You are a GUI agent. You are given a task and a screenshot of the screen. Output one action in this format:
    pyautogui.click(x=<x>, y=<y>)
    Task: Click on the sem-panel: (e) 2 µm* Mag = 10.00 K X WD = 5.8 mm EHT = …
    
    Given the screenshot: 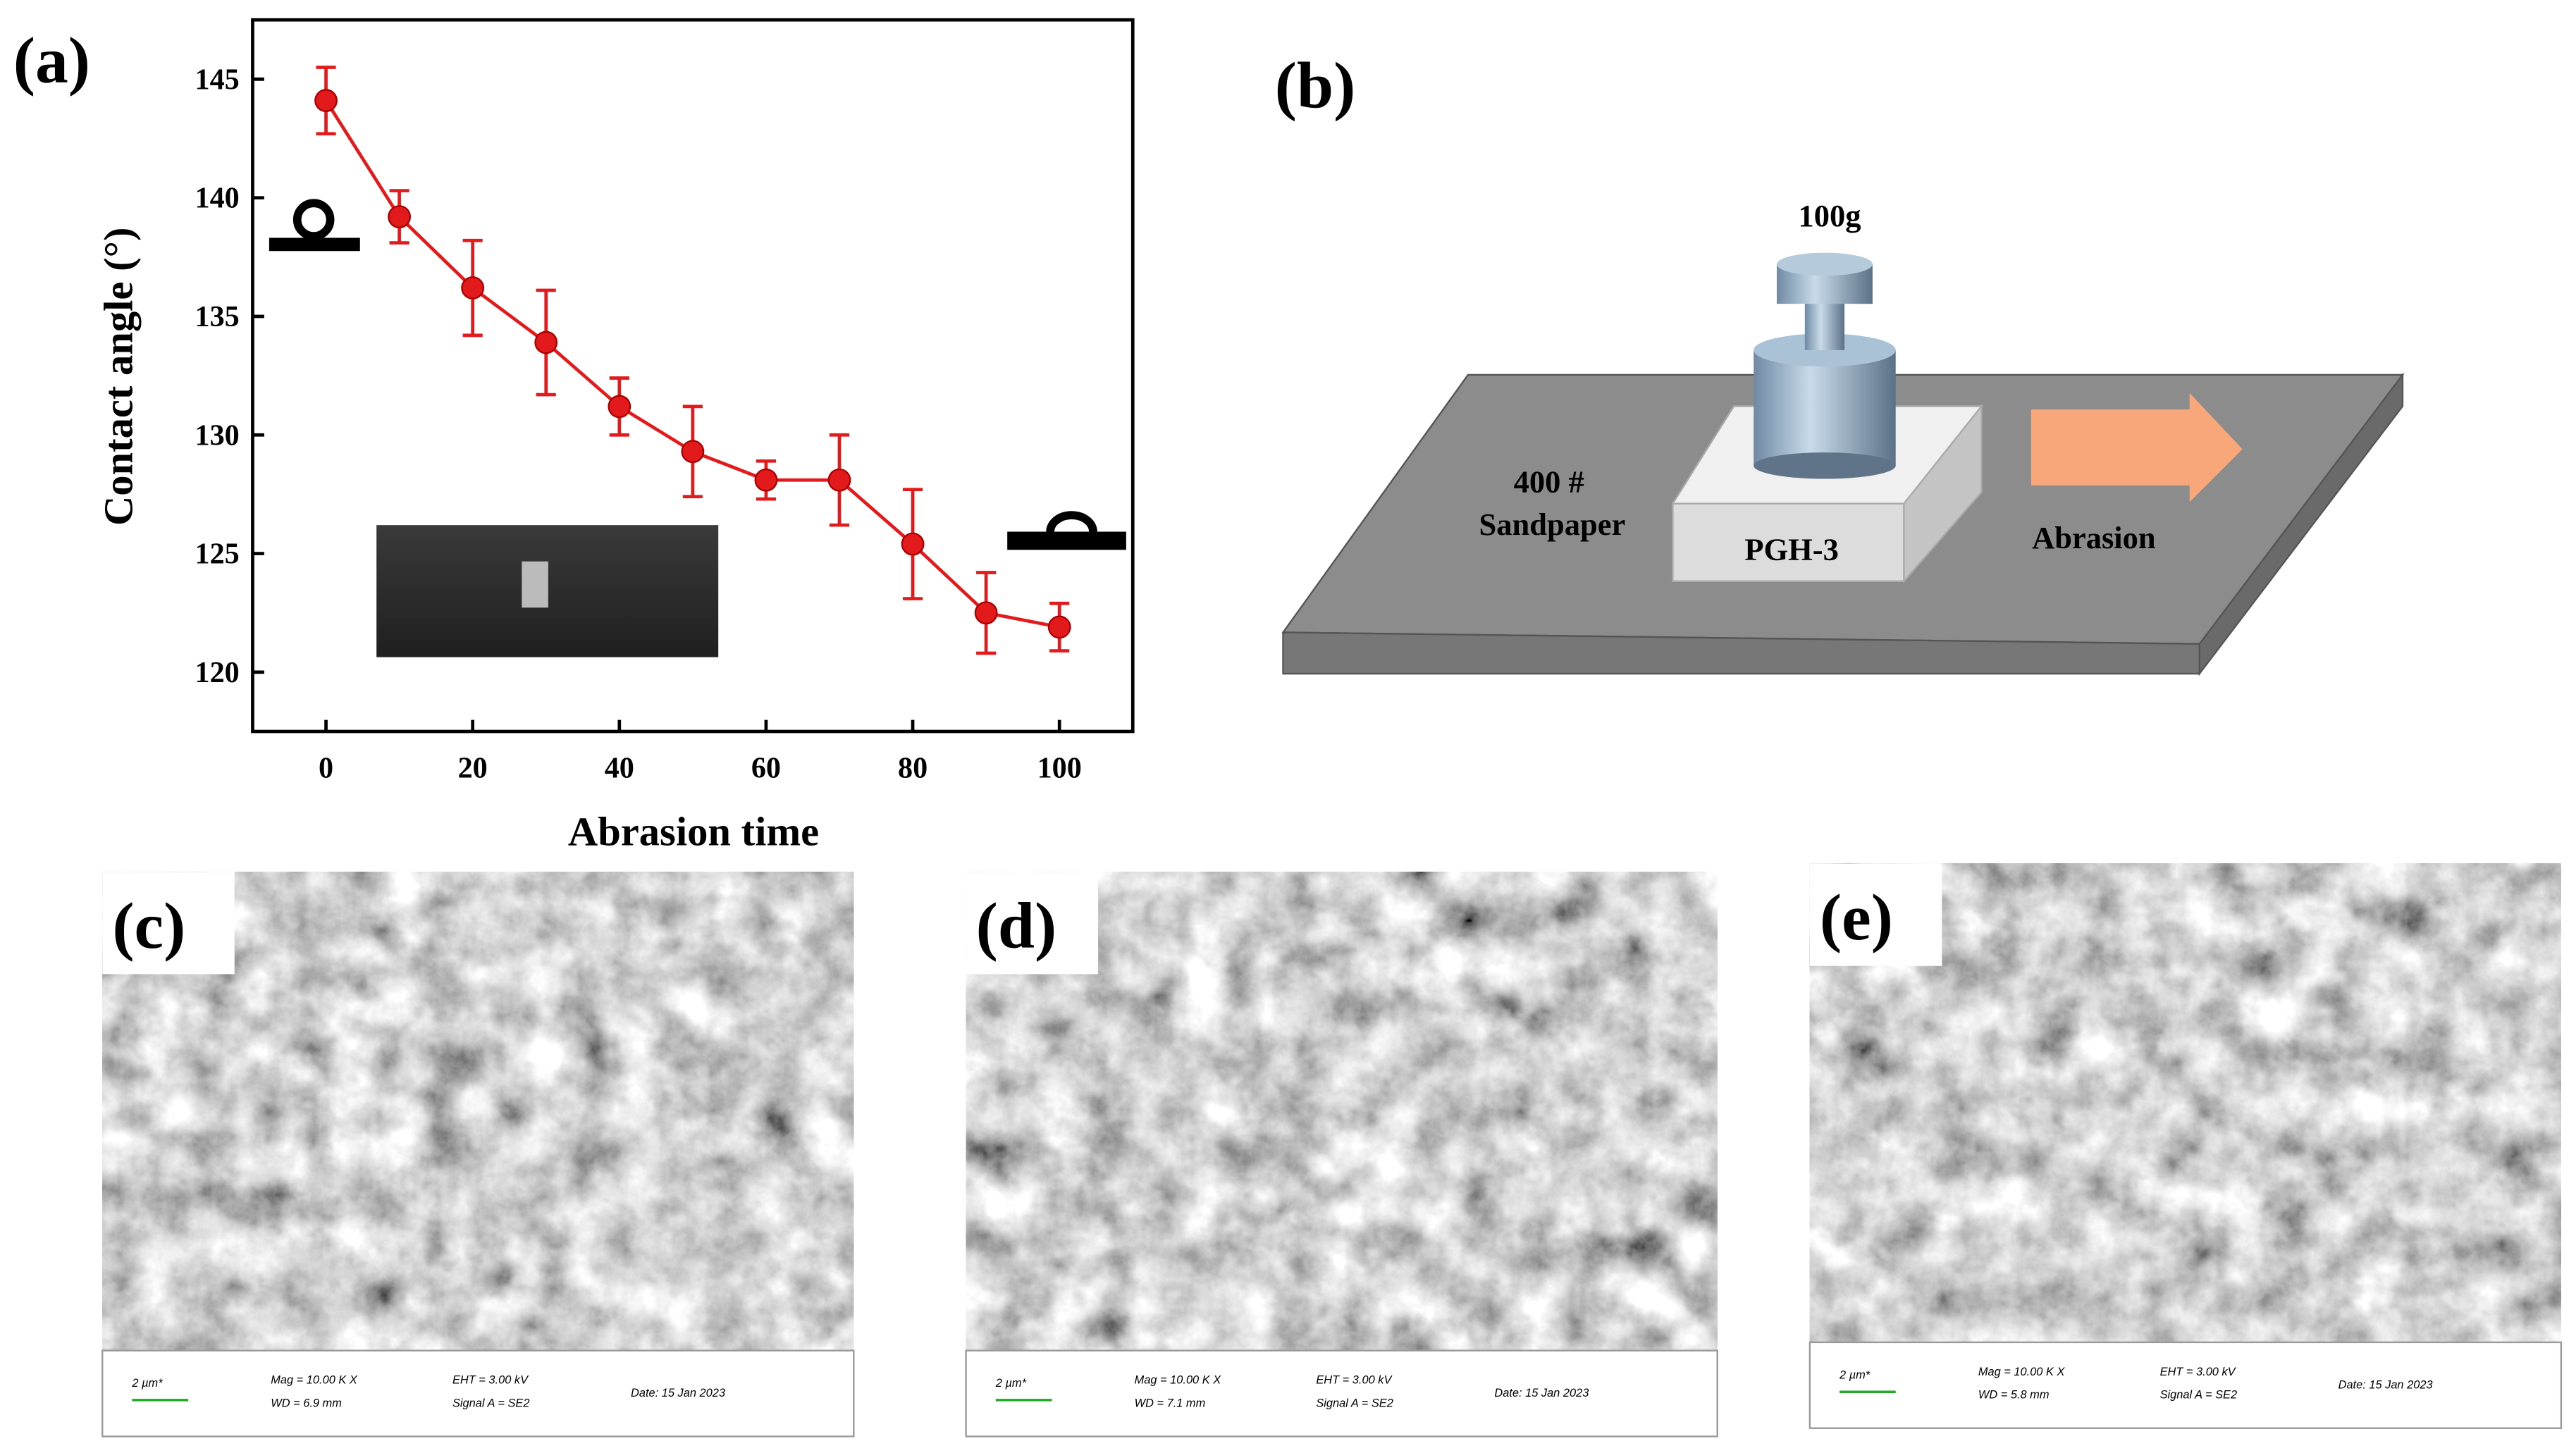 What is the action you would take?
    pyautogui.click(x=2185, y=1146)
    